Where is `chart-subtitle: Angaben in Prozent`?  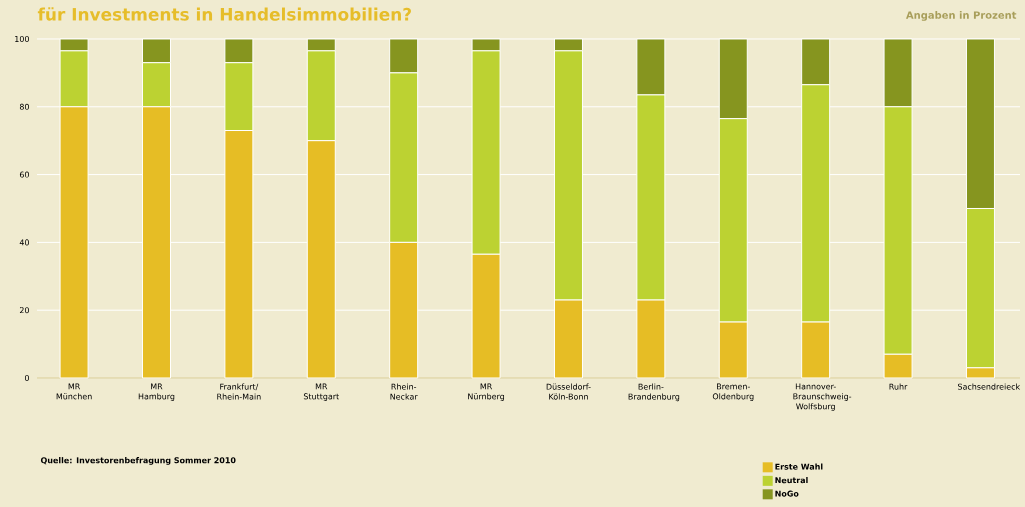 chart-subtitle: Angaben in Prozent is located at coordinates (961, 16).